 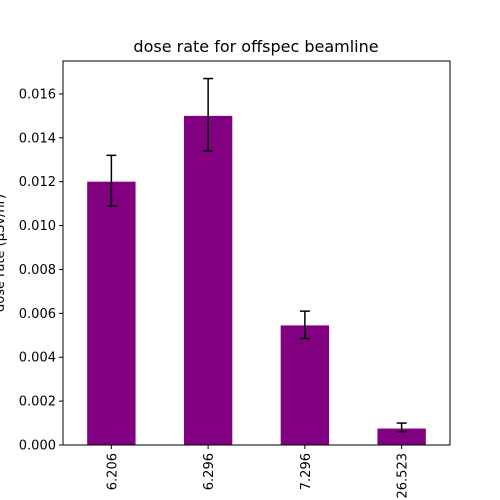 What do you see at coordinates (111, 313) in the screenshot?
I see `bar-6.206` at bounding box center [111, 313].